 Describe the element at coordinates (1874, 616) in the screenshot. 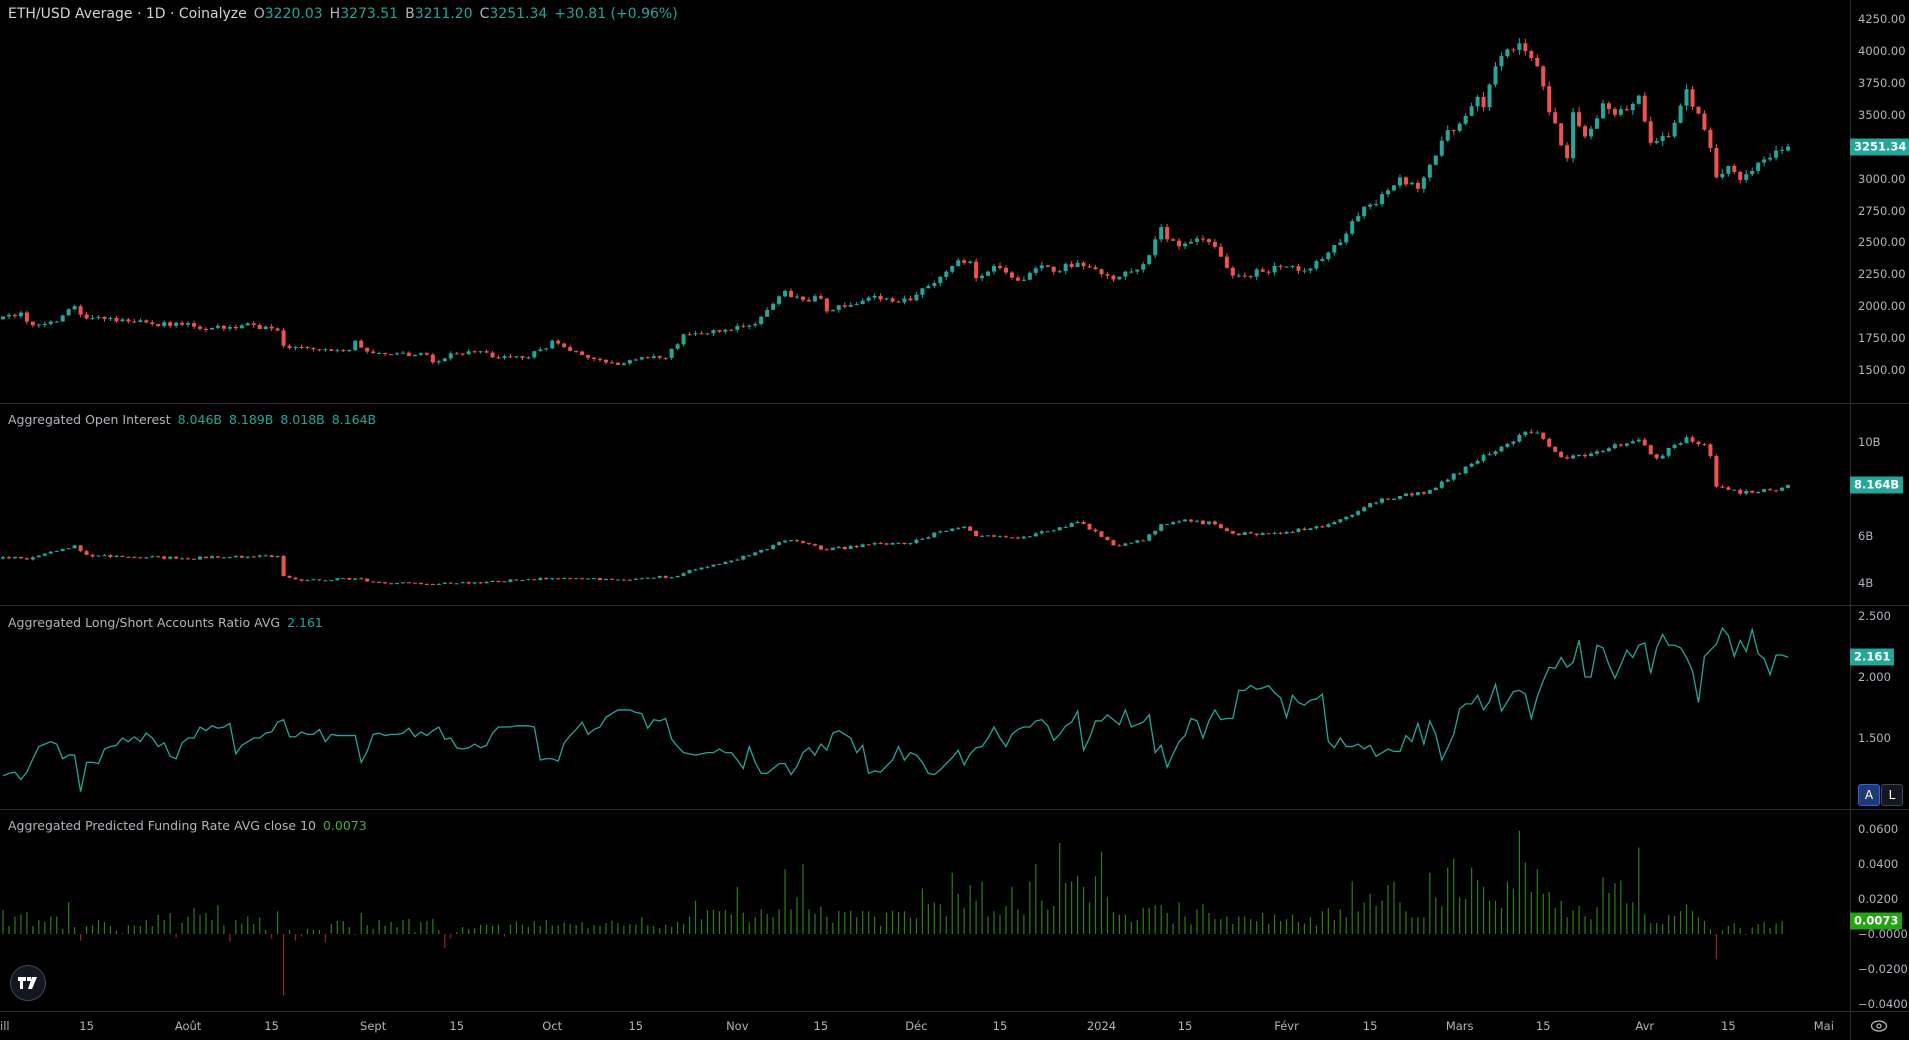

I see `y-axis-tick: 2.500` at that location.